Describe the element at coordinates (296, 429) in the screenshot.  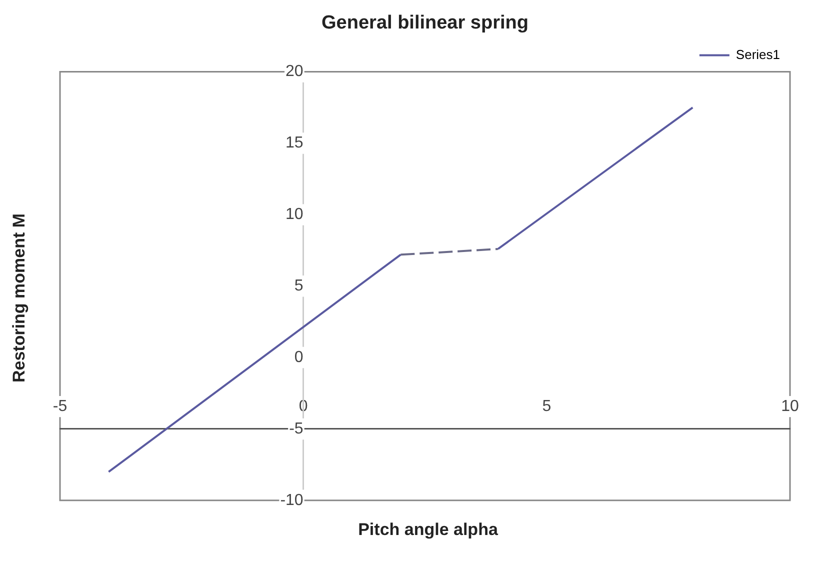
I see `y-tick-label: -5` at that location.